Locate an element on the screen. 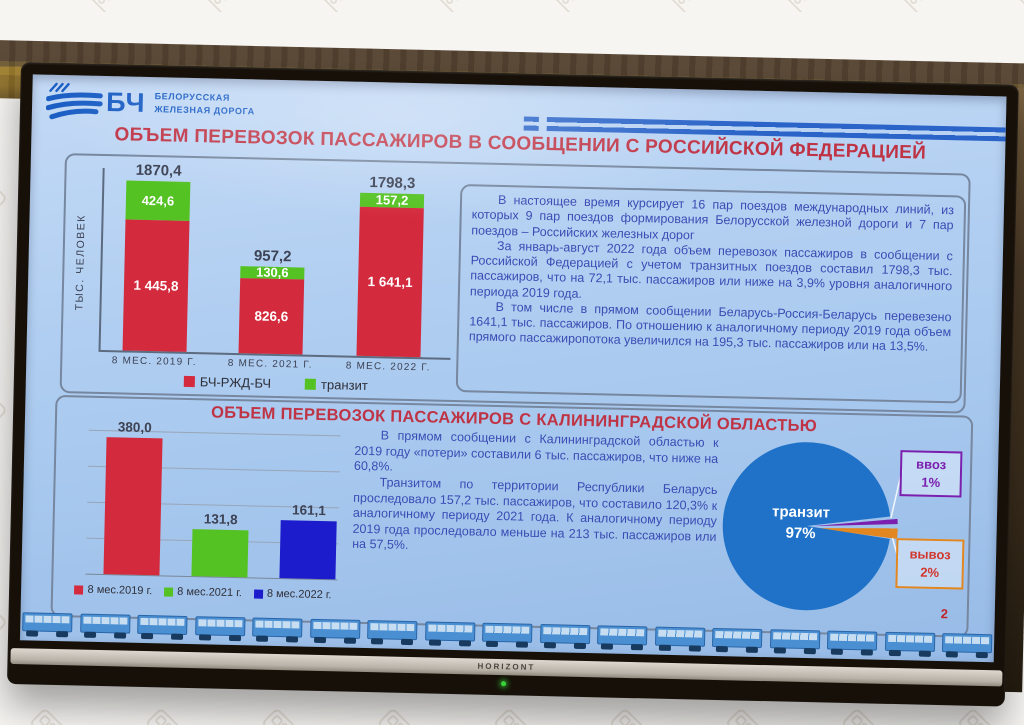 This screenshot has height=725, width=1024. bar-stack: 157,2 1 641,1 is located at coordinates (390, 275).